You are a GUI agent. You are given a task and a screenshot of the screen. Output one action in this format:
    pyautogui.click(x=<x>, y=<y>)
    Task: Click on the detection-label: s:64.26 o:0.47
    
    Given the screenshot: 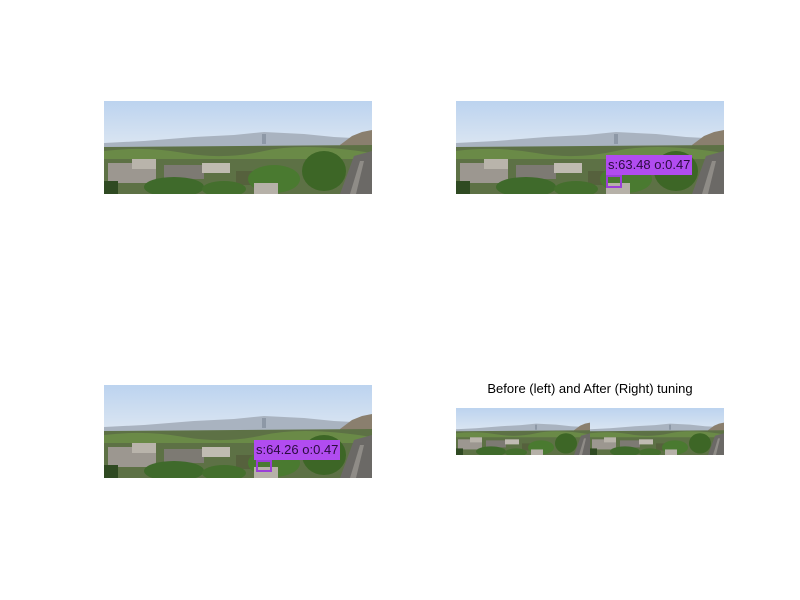 What is the action you would take?
    pyautogui.click(x=297, y=450)
    